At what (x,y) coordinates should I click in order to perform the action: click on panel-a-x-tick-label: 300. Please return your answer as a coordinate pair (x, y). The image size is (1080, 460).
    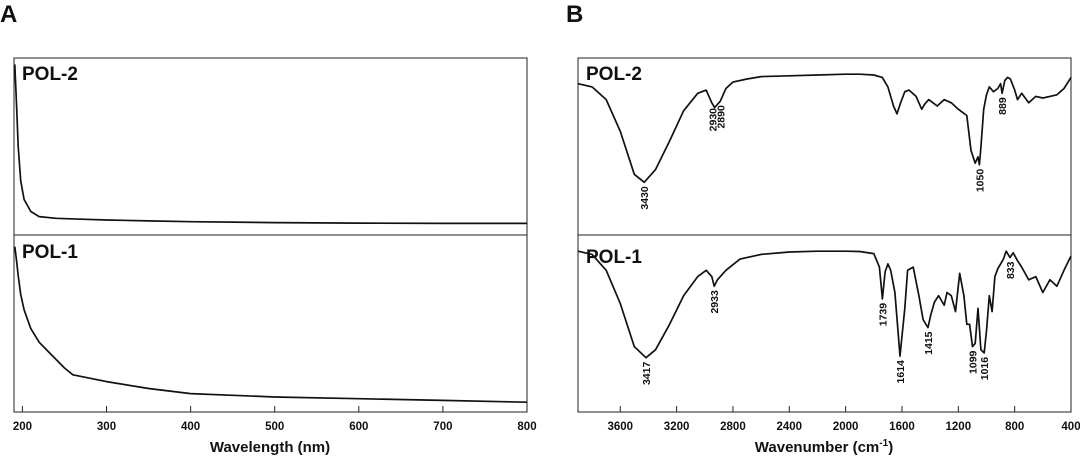
    Looking at the image, I should click on (106, 427).